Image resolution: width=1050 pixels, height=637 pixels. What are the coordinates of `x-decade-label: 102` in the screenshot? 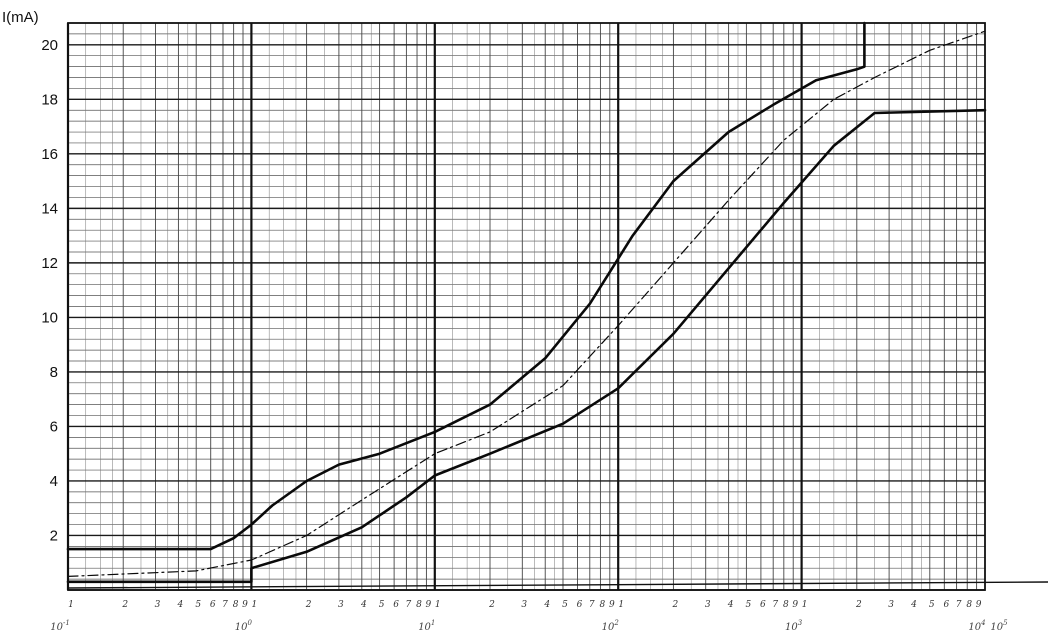 It's located at (611, 626).